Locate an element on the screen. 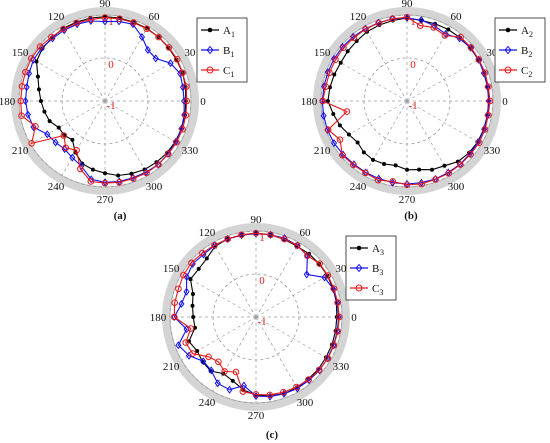 Image resolution: width=550 pixels, height=443 pixels. legend-label: A1 is located at coordinates (229, 32).